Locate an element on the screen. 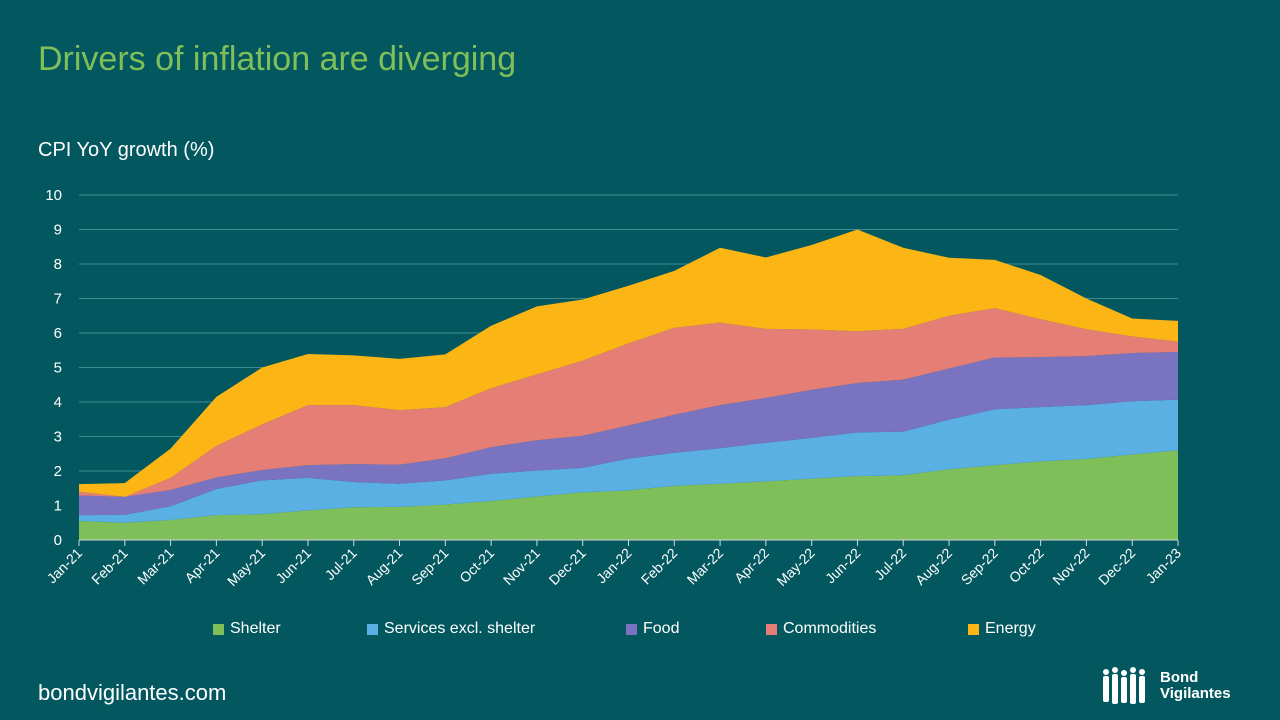 This screenshot has height=720, width=1280. y-tick-label: 6 is located at coordinates (58, 333).